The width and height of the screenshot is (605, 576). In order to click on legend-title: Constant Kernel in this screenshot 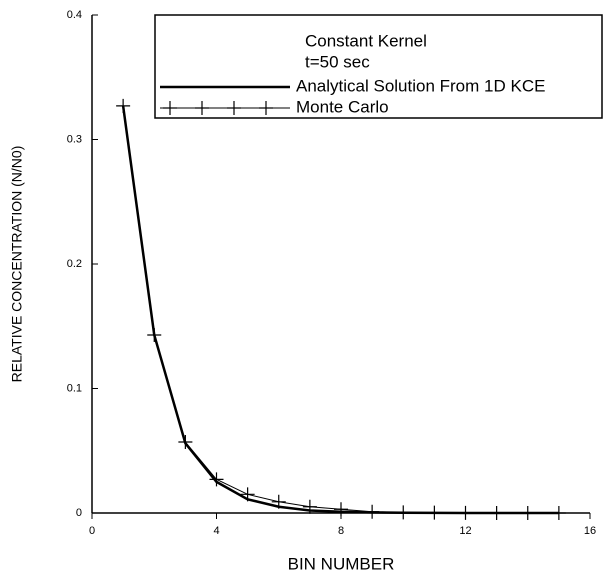, I will do `click(366, 40)`.